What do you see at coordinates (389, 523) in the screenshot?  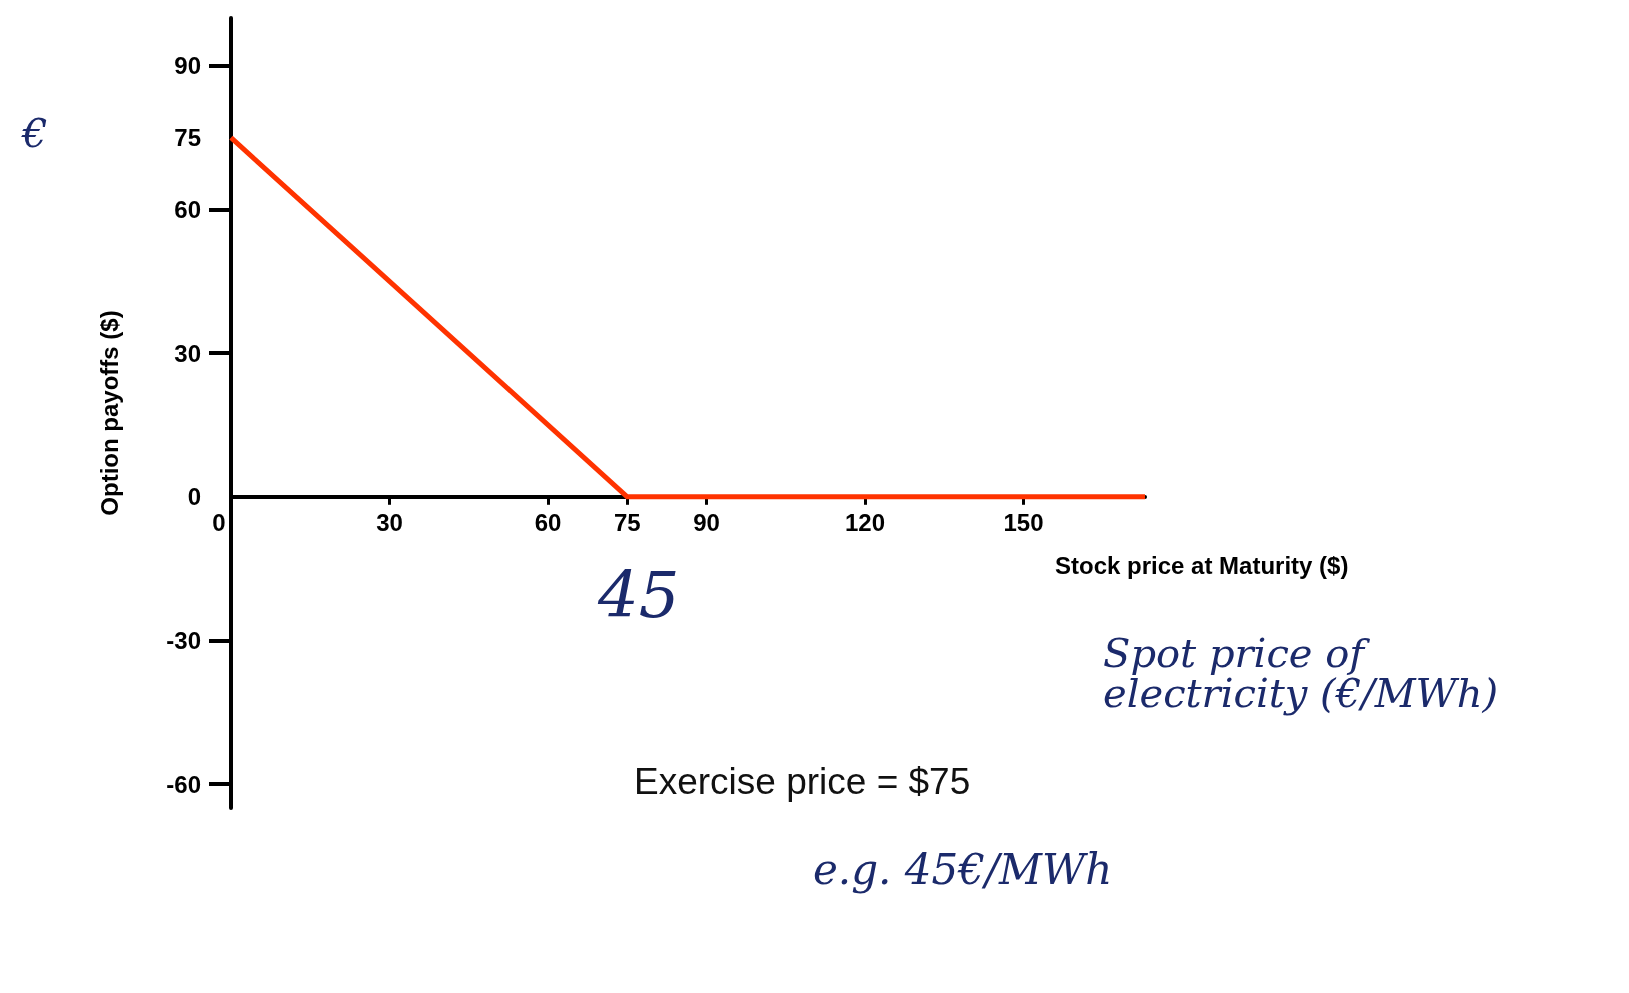 I see `x-tick-label: 30` at bounding box center [389, 523].